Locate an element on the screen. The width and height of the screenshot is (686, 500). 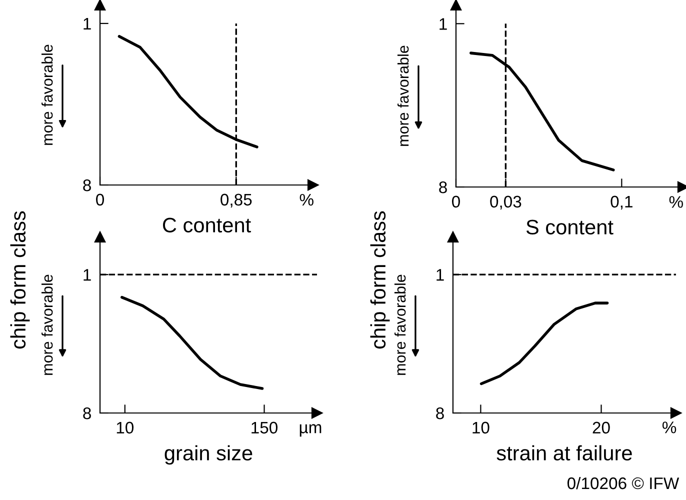
x-axis-title: strain at failure is located at coordinates (564, 453).